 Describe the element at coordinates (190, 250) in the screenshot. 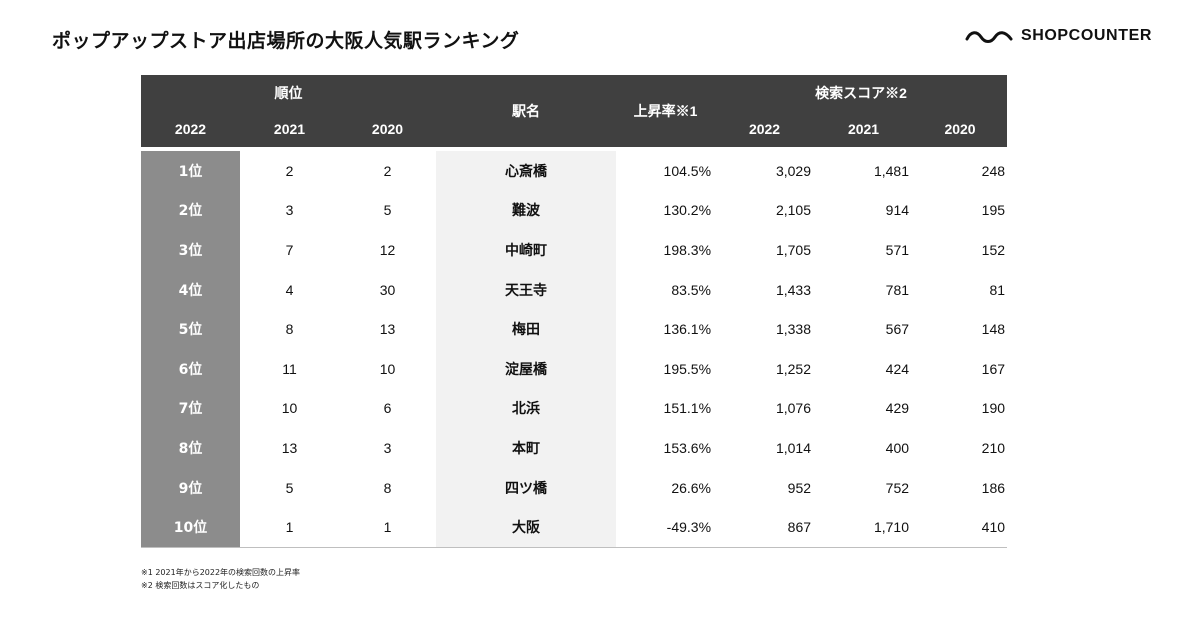

I see `rank-cell: 3位` at that location.